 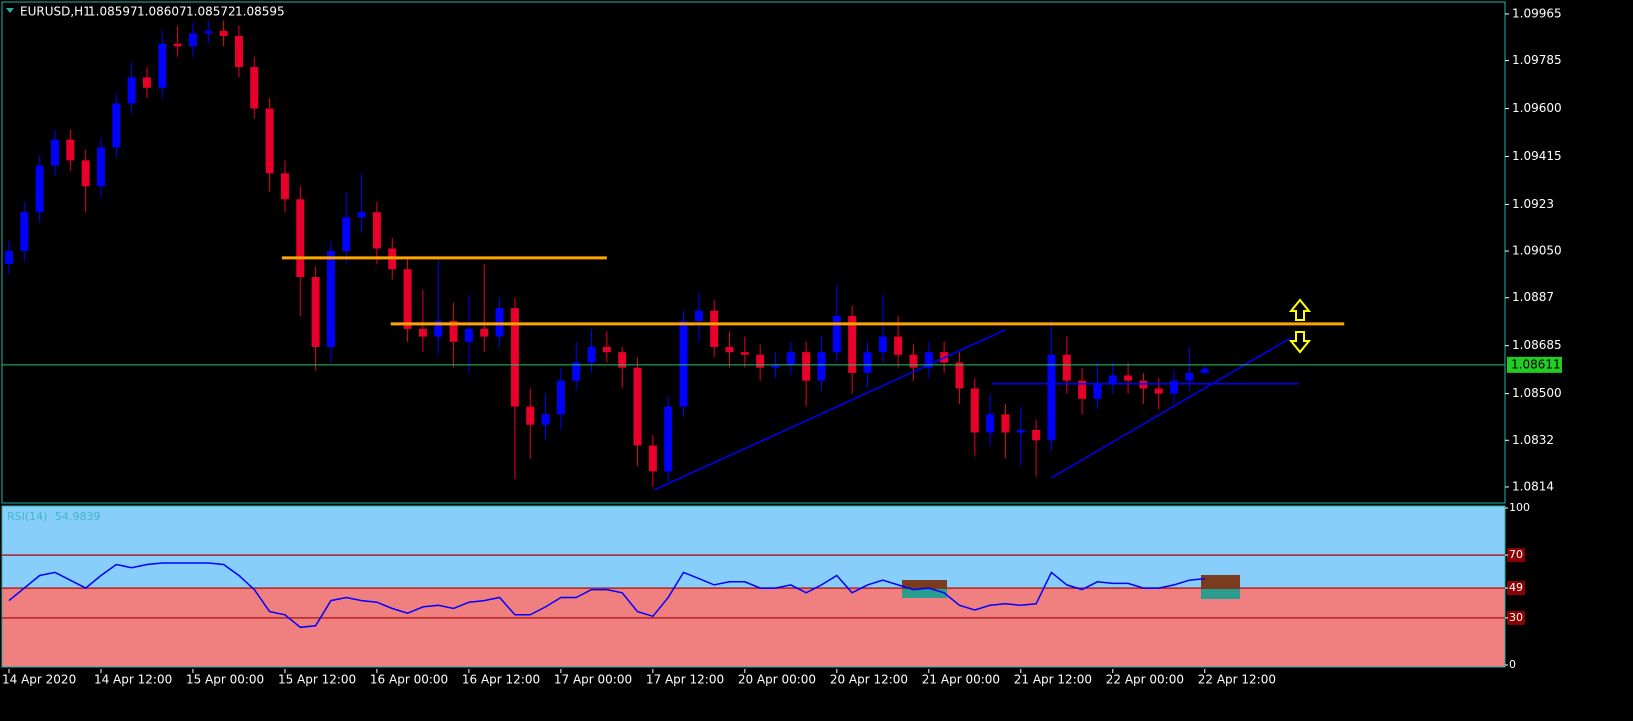 What do you see at coordinates (1533, 486) in the screenshot?
I see `y-tick-label: 1.0814` at bounding box center [1533, 486].